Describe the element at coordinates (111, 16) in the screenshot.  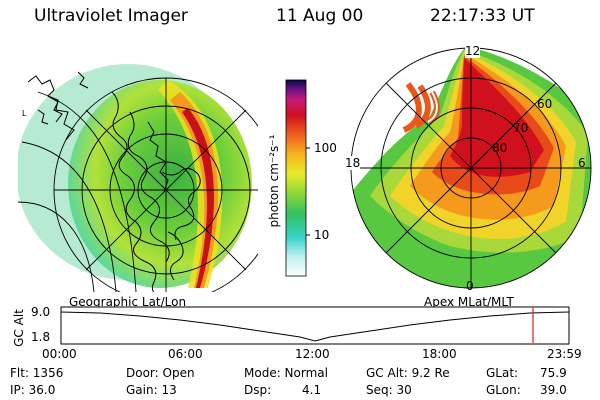
I see `app-title: Ultraviolet Imager` at that location.